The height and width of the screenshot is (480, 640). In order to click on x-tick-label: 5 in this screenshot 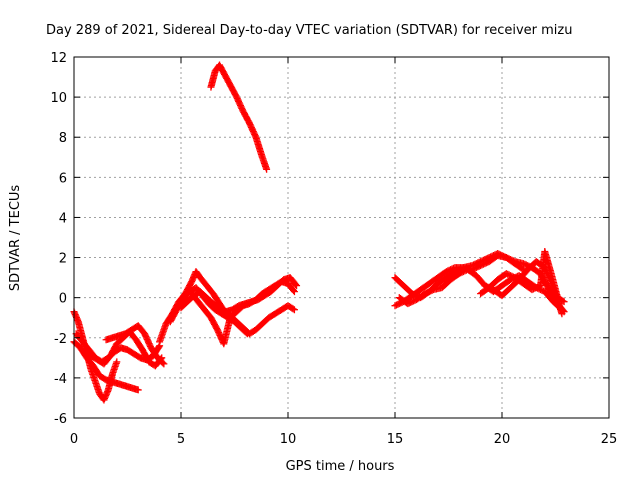, I will do `click(181, 439)`.